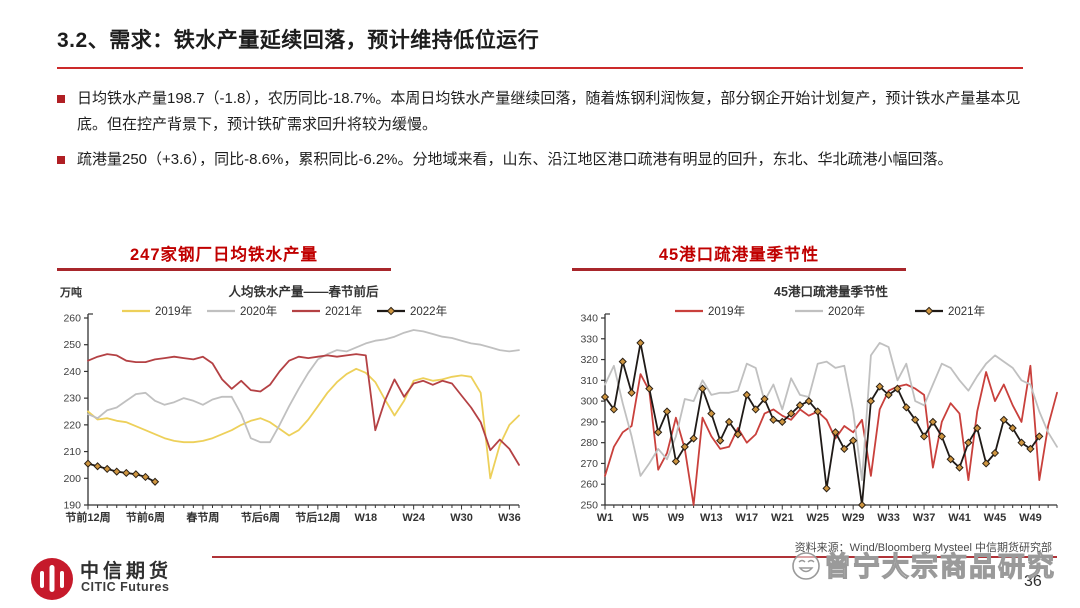  I want to click on svg-text: 320, so click(589, 360).